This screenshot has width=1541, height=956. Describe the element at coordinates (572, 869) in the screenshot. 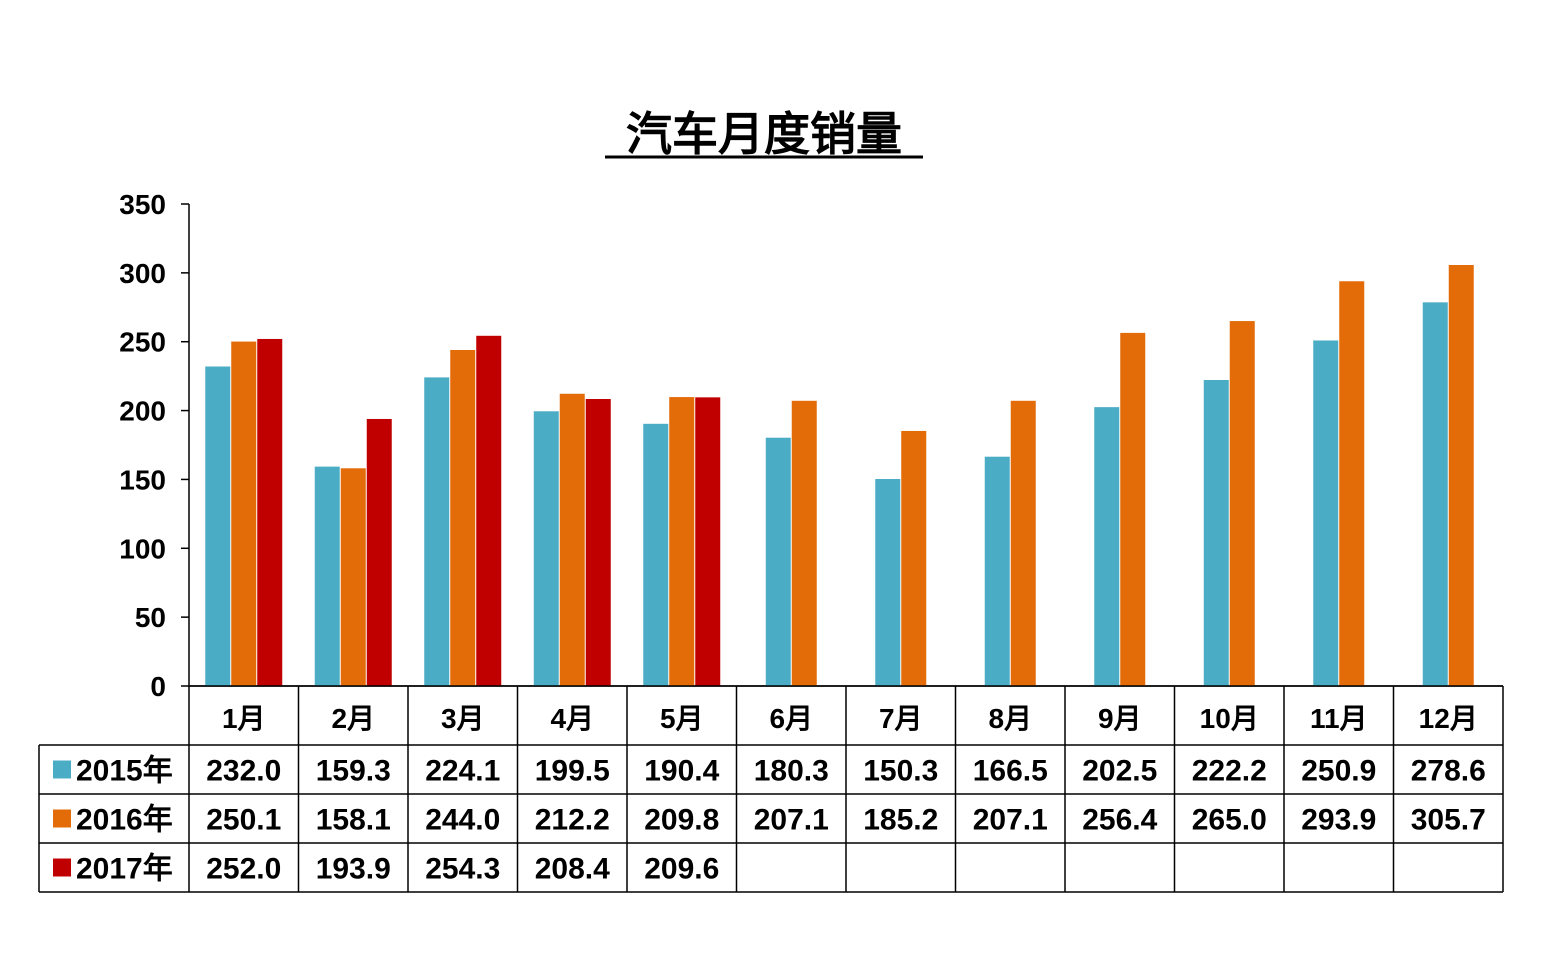

I see `data-label: 208.4` at that location.